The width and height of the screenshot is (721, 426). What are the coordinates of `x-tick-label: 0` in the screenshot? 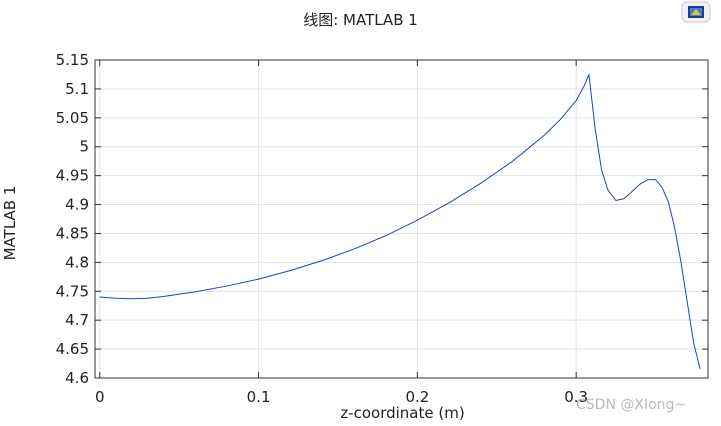 It's located at (100, 397).